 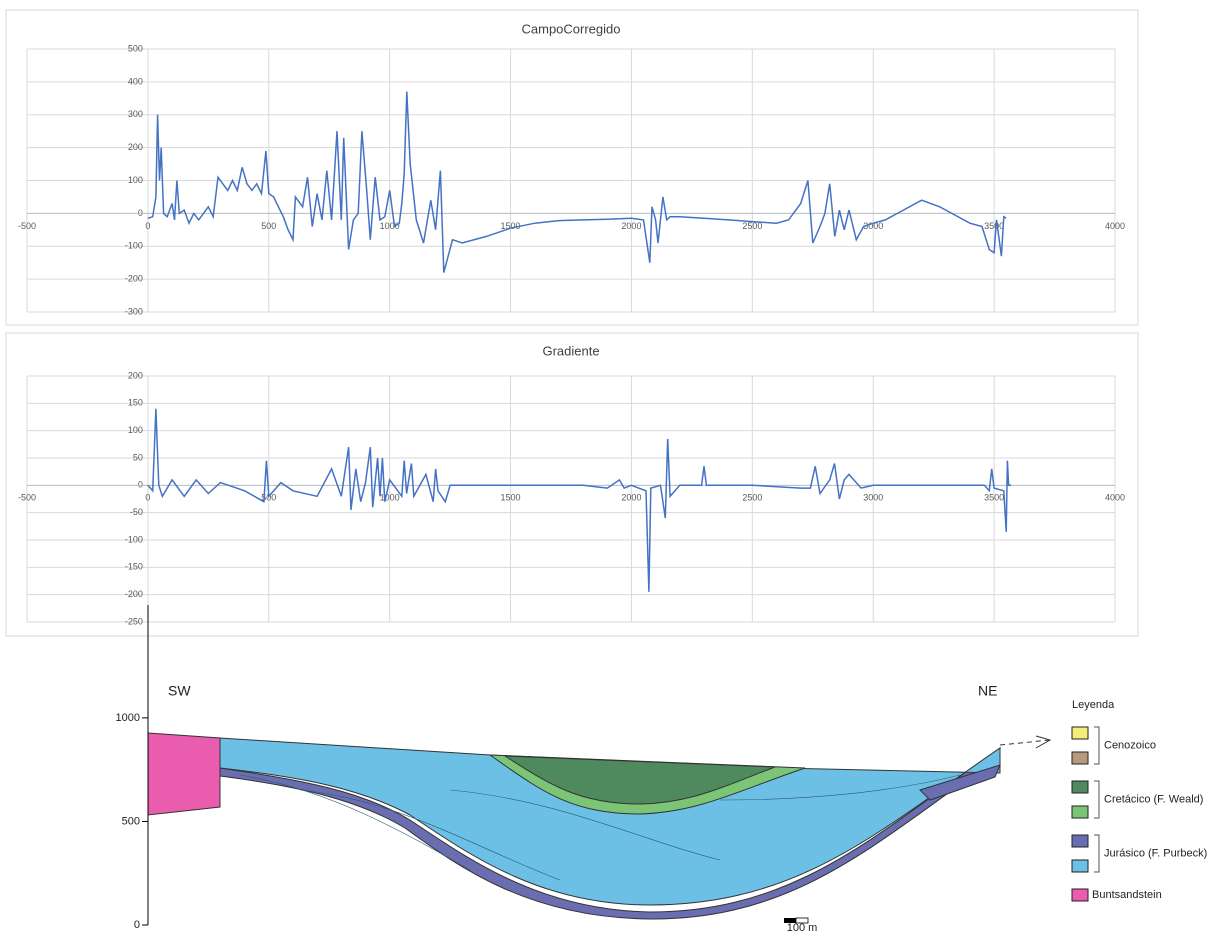 What do you see at coordinates (1127, 895) in the screenshot?
I see `legend-label: Buntsandstein` at bounding box center [1127, 895].